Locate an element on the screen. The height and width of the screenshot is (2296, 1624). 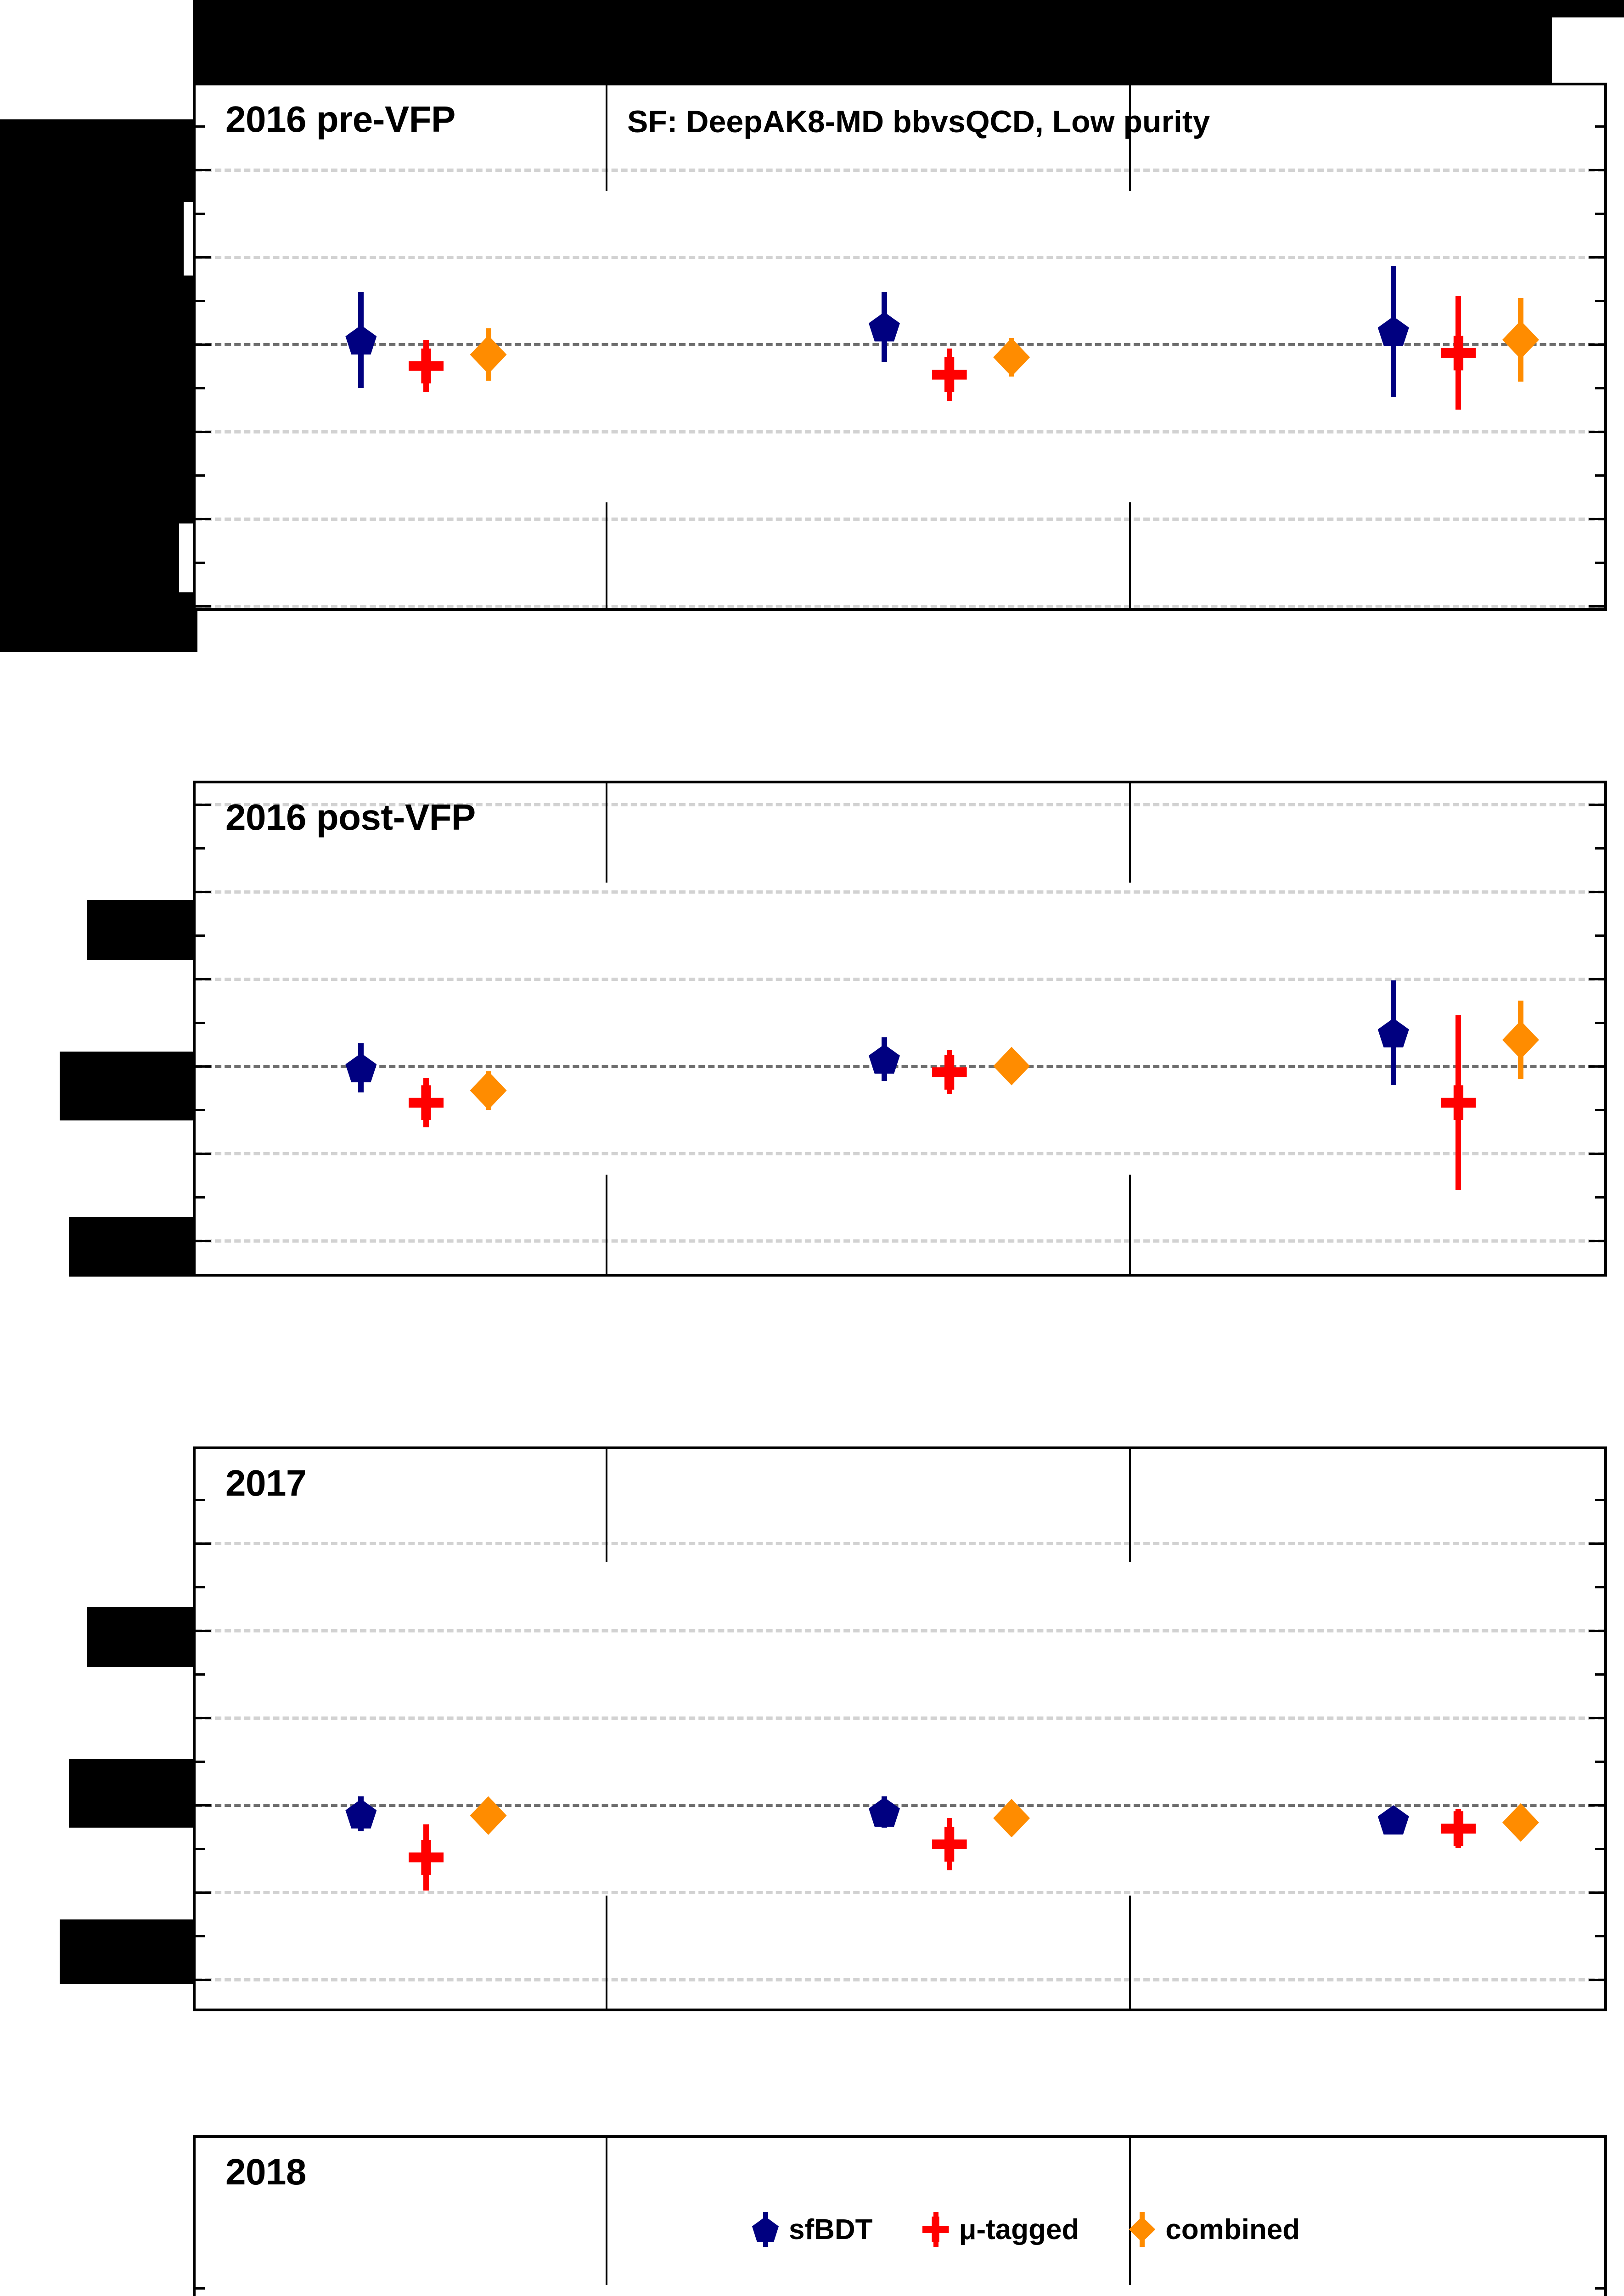
plot-area is located at coordinates (900, 2217).